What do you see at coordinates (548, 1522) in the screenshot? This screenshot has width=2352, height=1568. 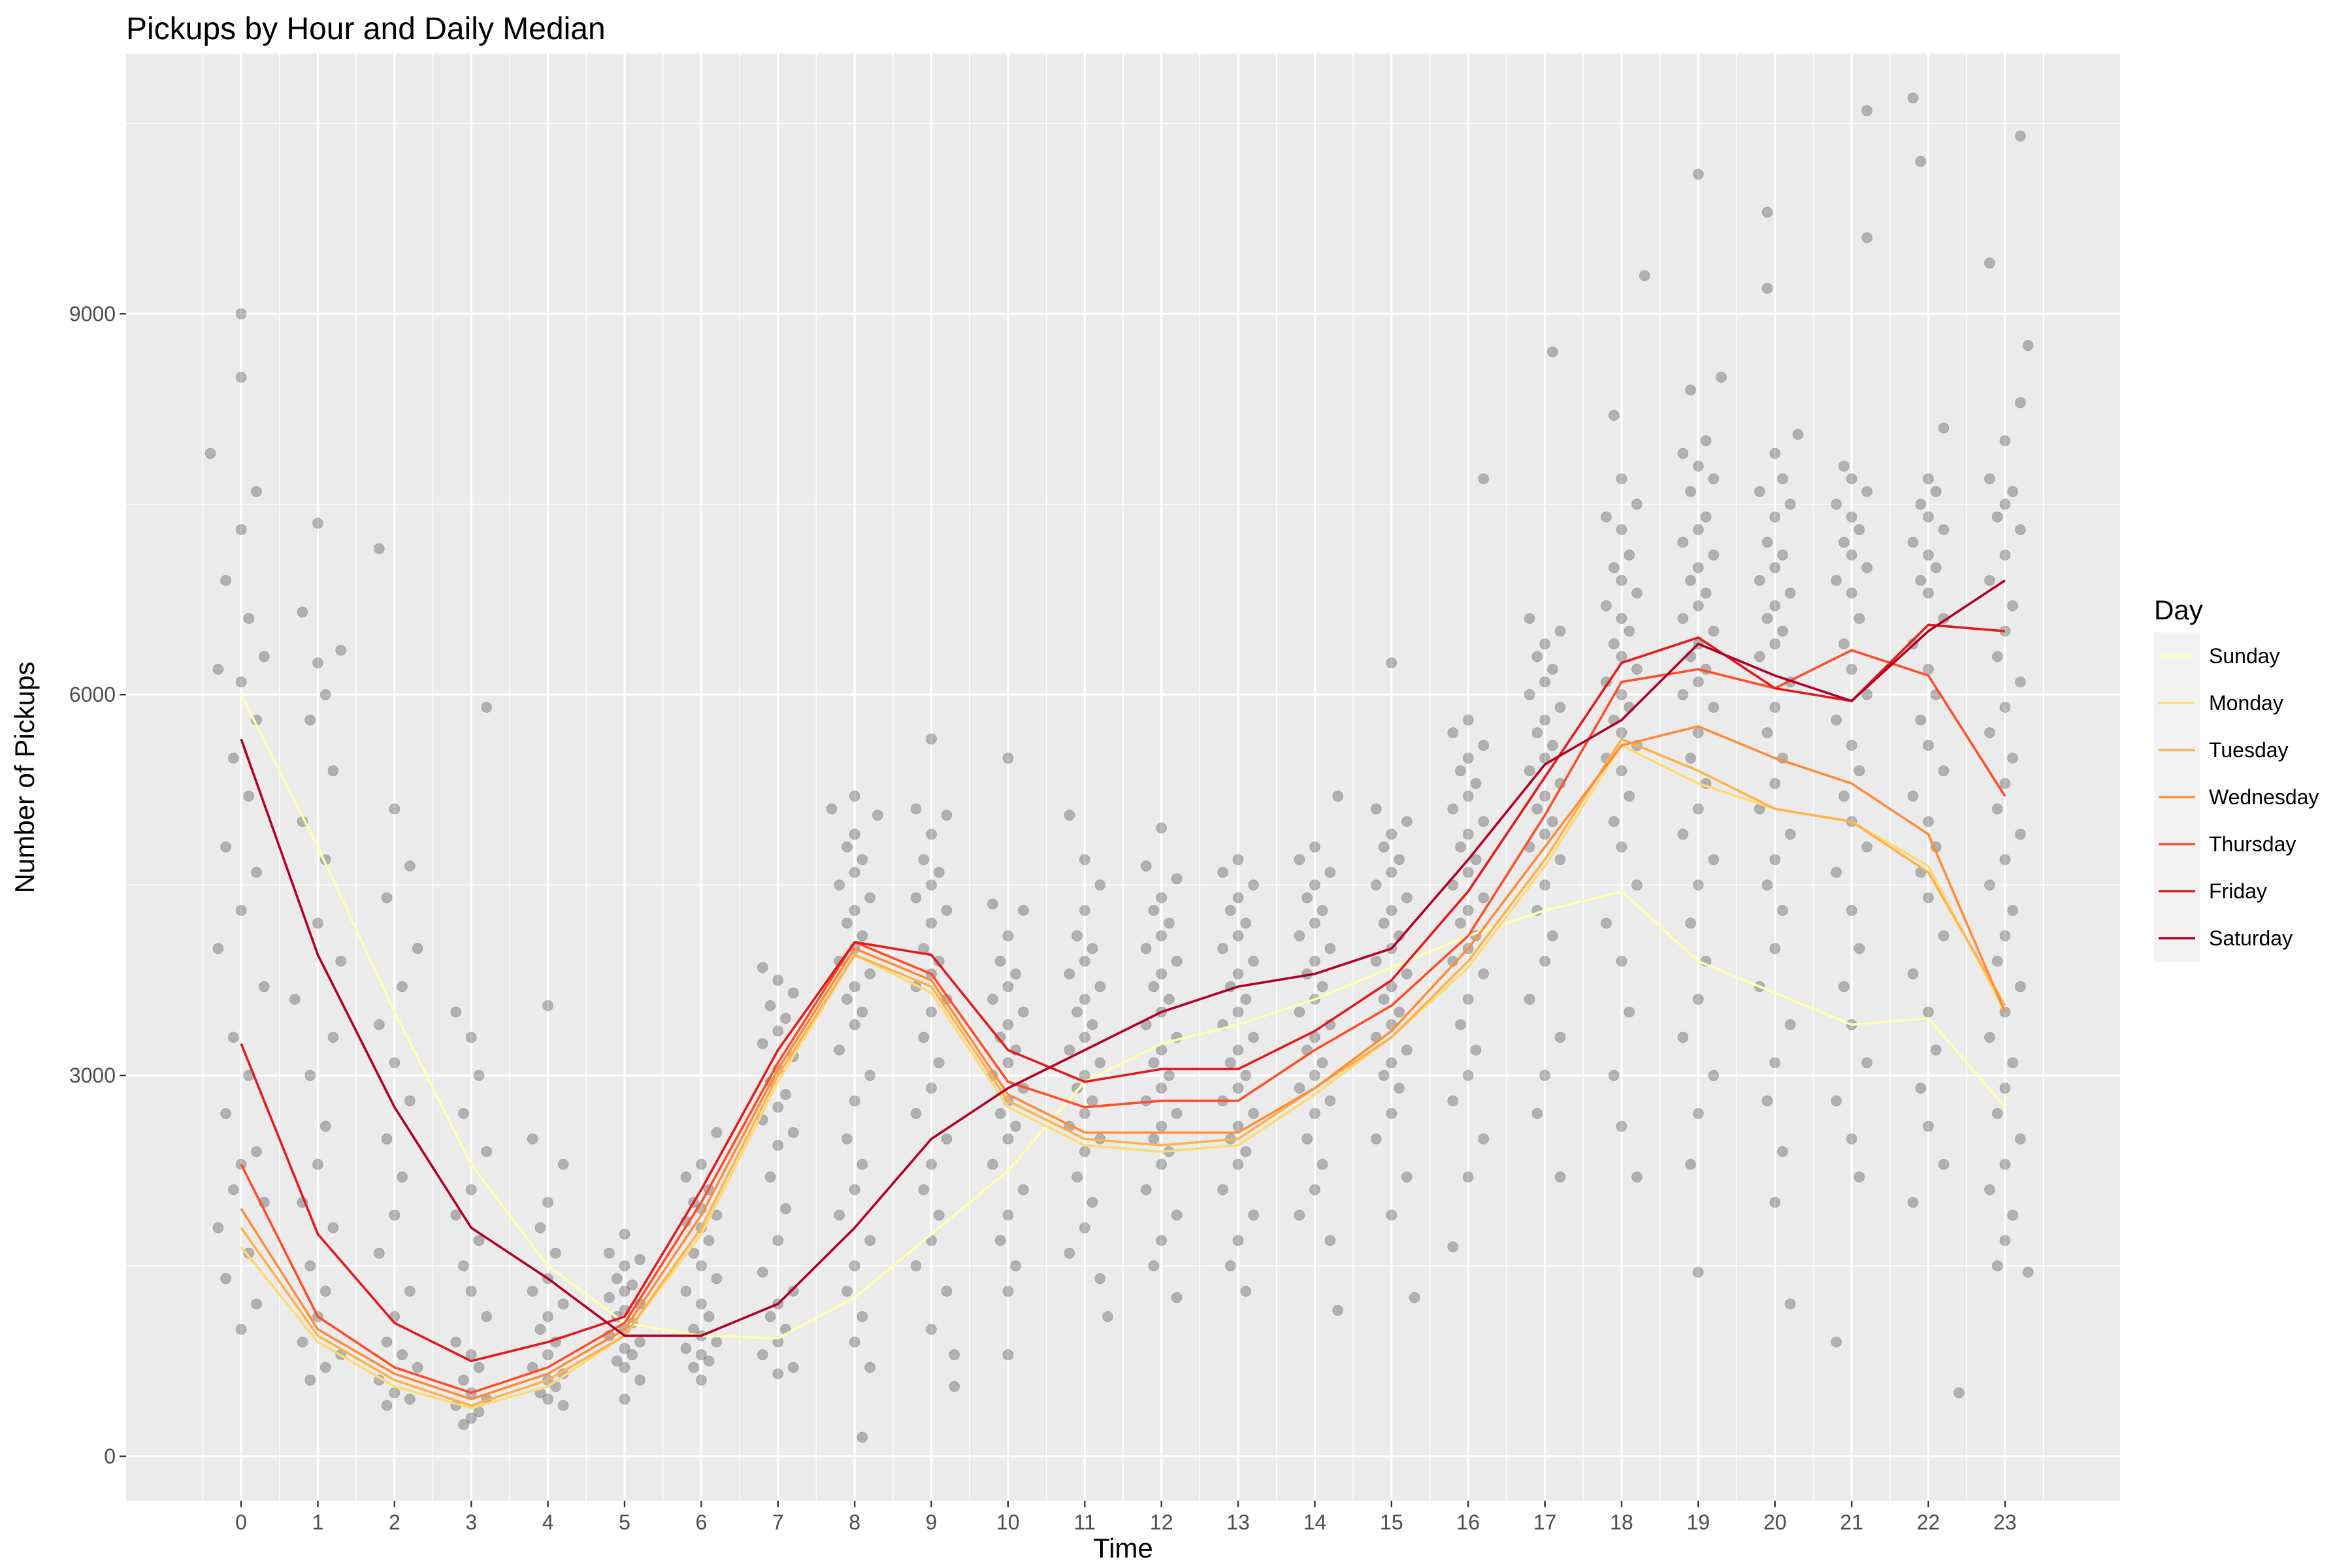 I see `x-tick-label: 4` at bounding box center [548, 1522].